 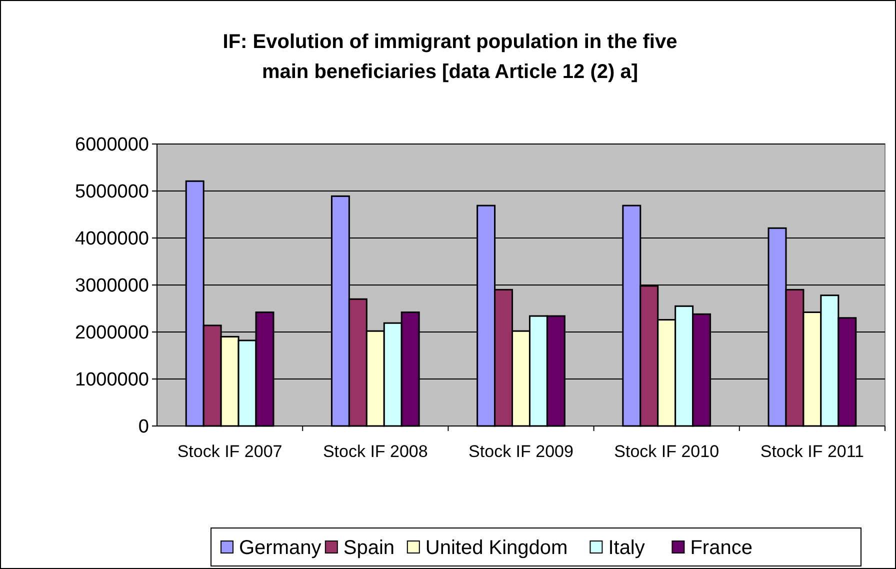 What do you see at coordinates (112, 145) in the screenshot?
I see `y-tick-label: 6000000` at bounding box center [112, 145].